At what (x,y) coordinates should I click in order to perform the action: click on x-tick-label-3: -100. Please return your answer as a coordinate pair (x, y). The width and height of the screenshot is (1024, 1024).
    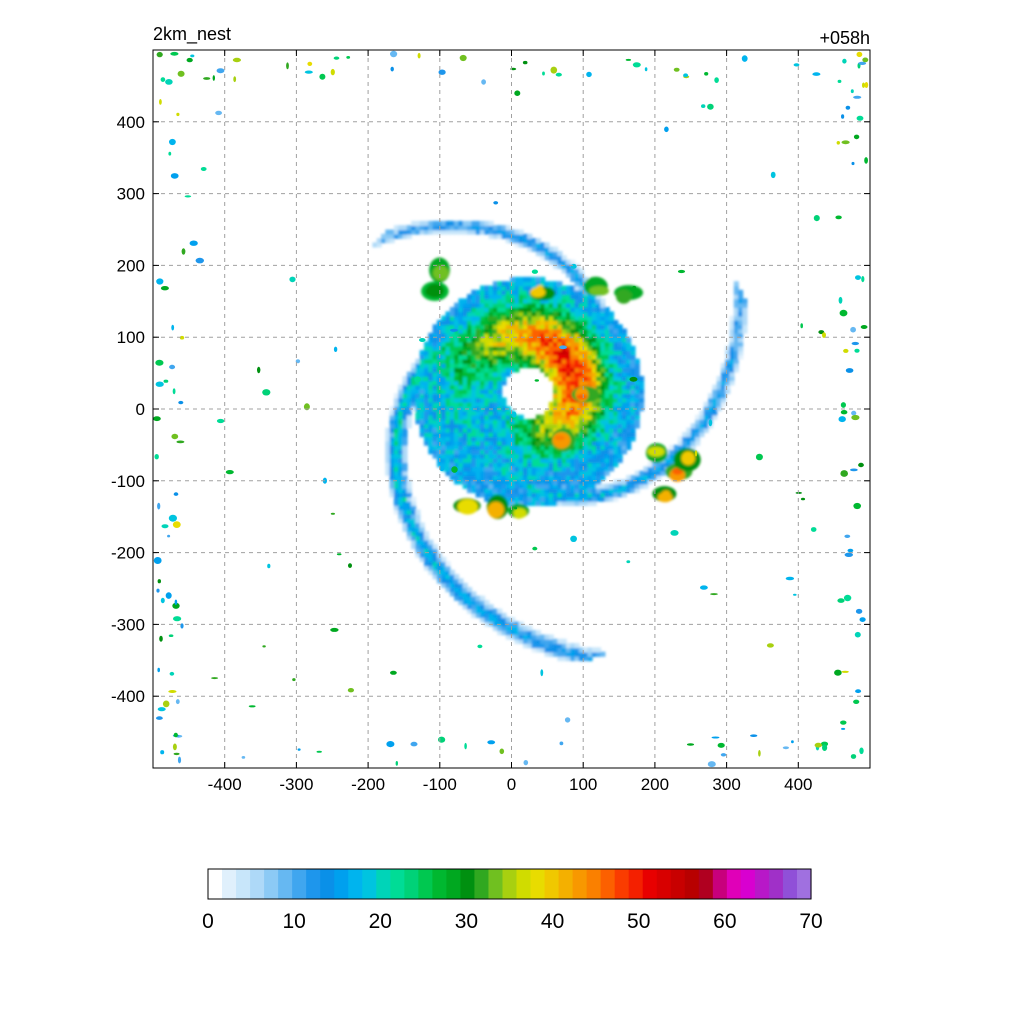
    Looking at the image, I should click on (440, 784).